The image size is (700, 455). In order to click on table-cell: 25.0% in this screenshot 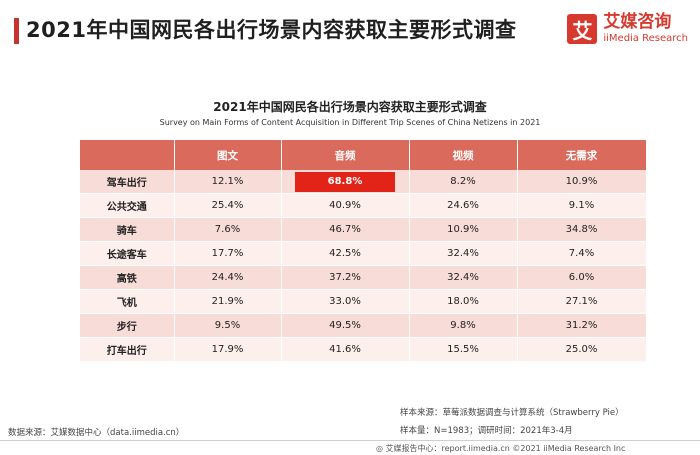, I will do `click(582, 349)`.